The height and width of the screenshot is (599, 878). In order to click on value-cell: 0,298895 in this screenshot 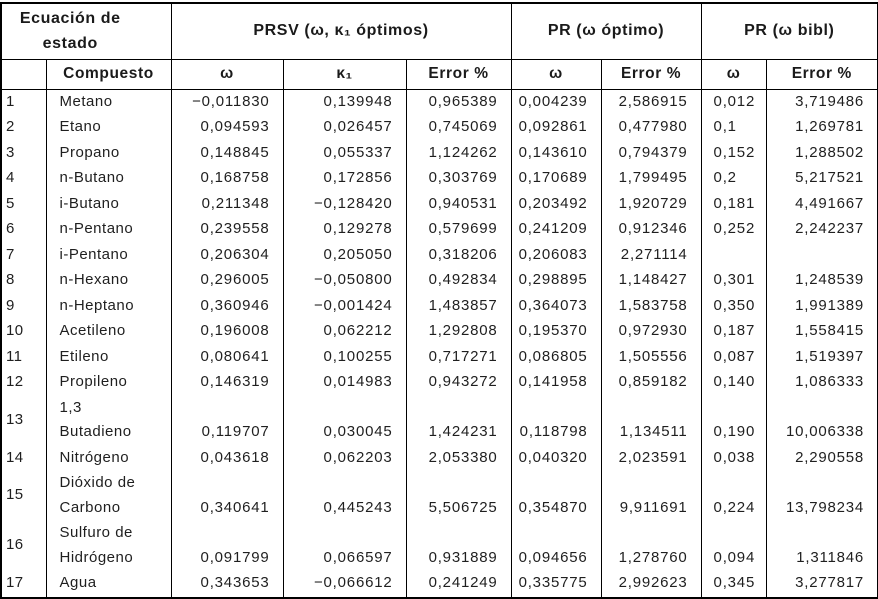, I will do `click(556, 281)`.